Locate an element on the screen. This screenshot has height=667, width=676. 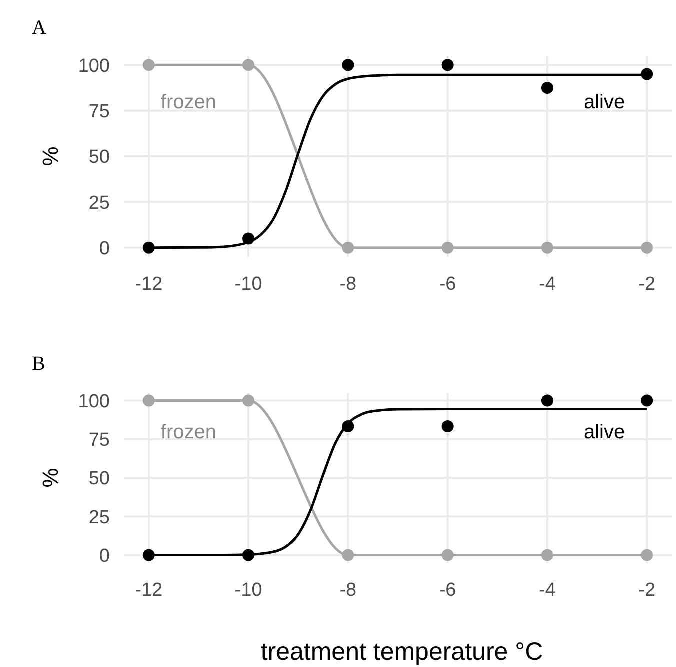
x-axis-title: treatment temperature °C is located at coordinates (402, 652).